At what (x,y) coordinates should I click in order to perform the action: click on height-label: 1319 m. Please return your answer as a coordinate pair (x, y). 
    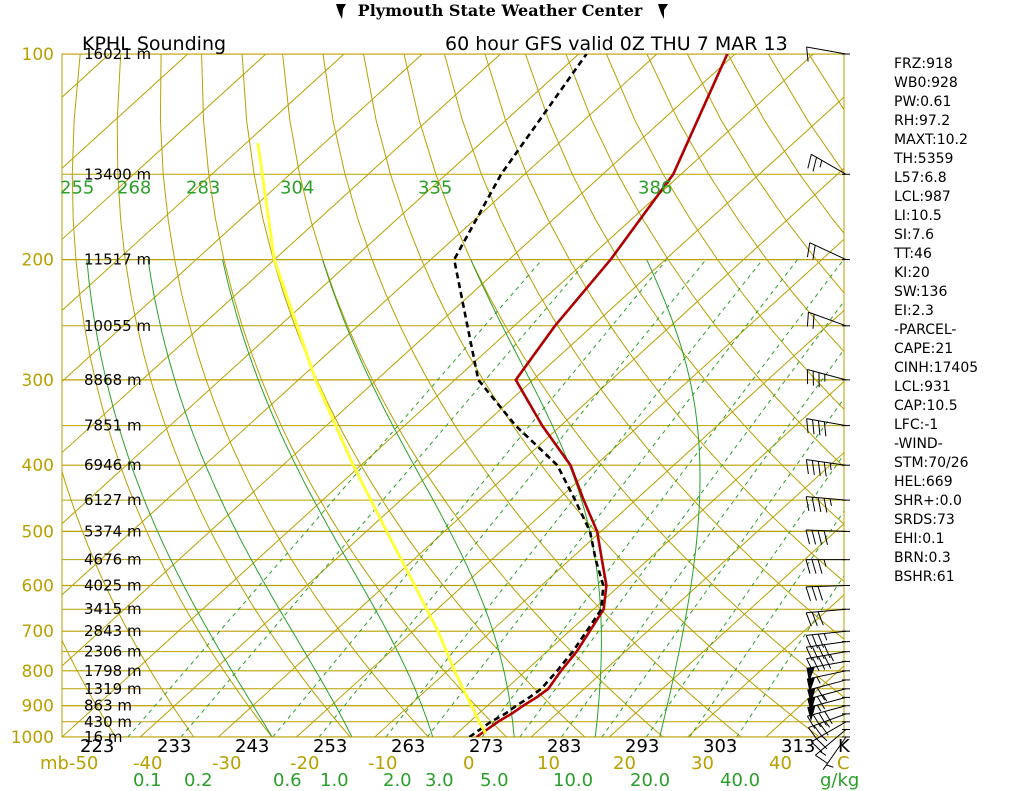
    Looking at the image, I should click on (113, 689).